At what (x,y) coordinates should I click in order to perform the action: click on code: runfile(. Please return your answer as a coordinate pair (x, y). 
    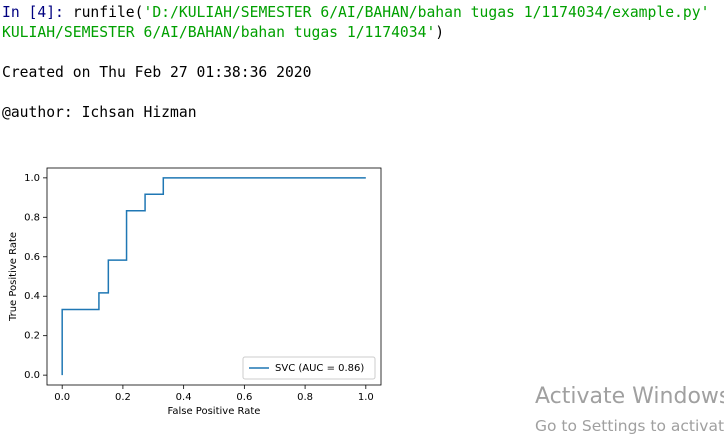
    Looking at the image, I should click on (108, 12).